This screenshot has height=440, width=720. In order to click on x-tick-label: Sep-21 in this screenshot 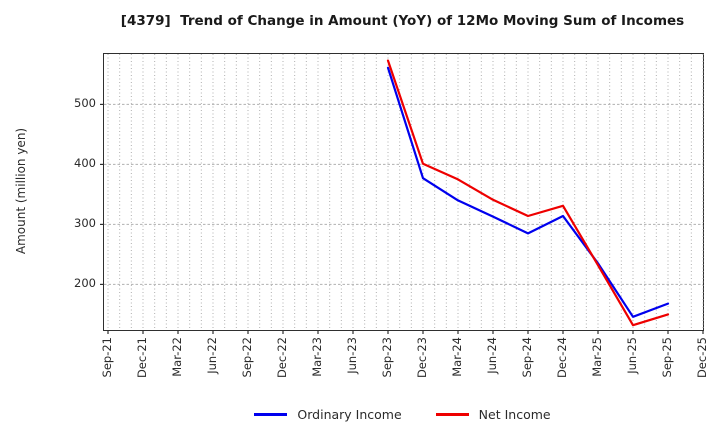, I will do `click(107, 357)`.